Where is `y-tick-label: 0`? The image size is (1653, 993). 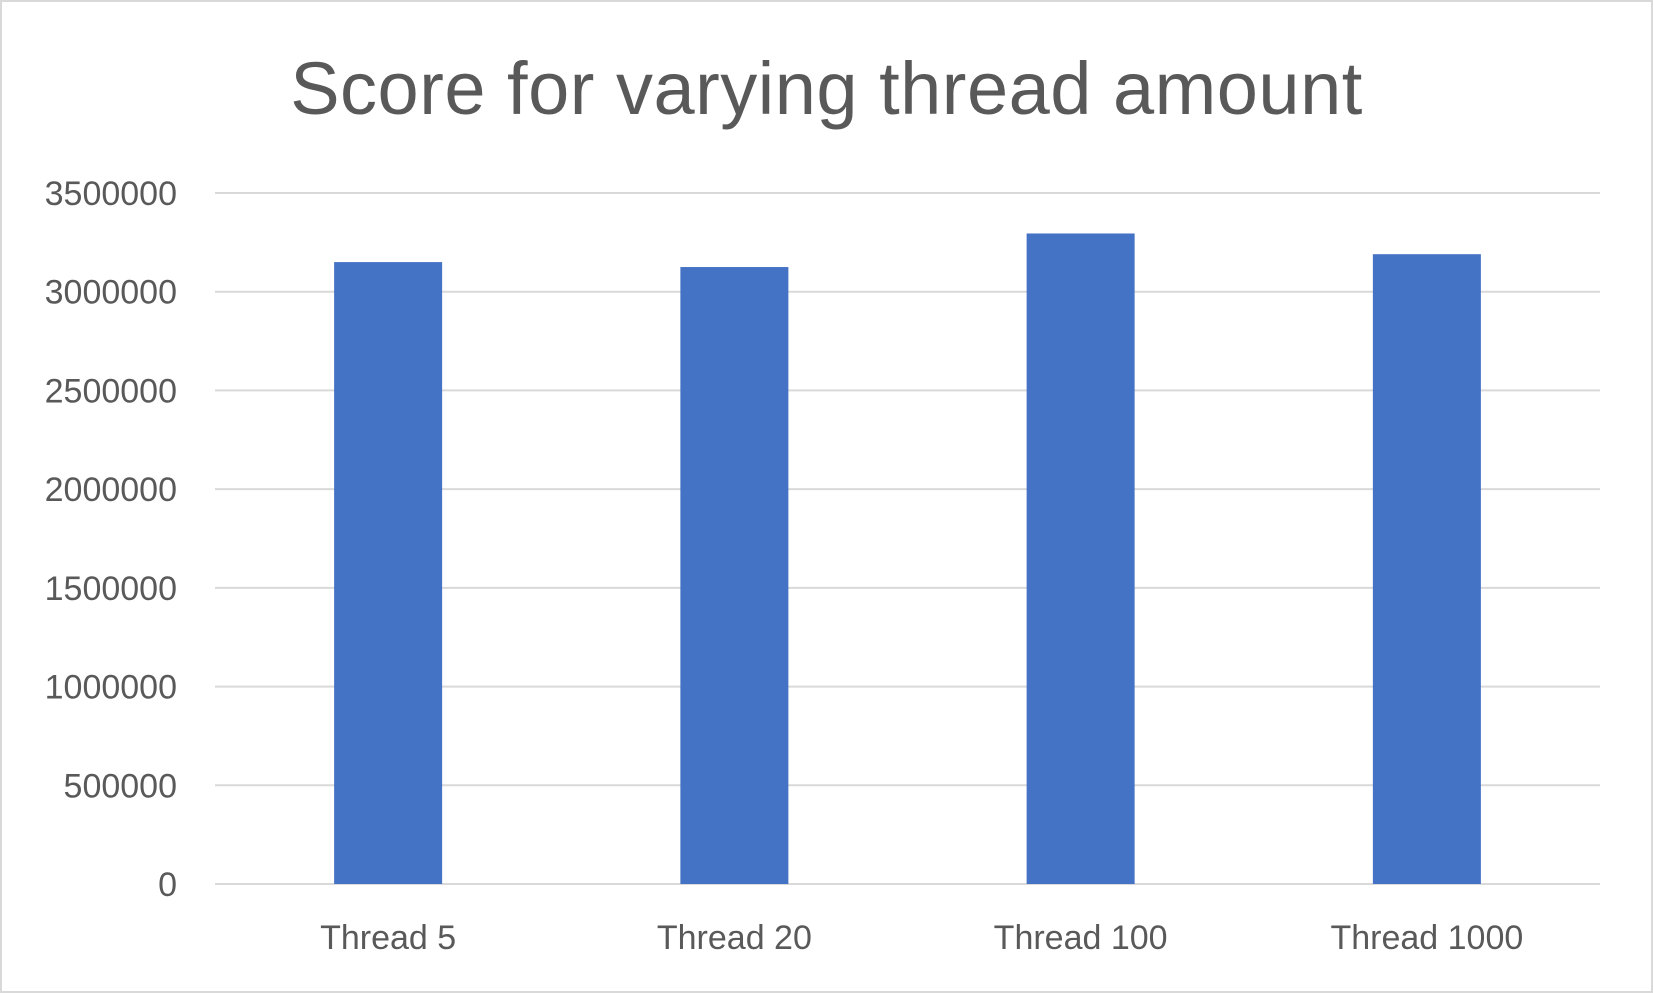 y-tick-label: 0 is located at coordinates (167, 885).